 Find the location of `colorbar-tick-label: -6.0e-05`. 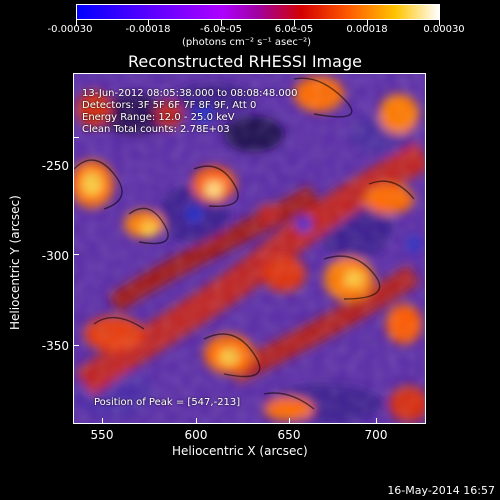

colorbar-tick-label: -6.0e-05 is located at coordinates (221, 29).